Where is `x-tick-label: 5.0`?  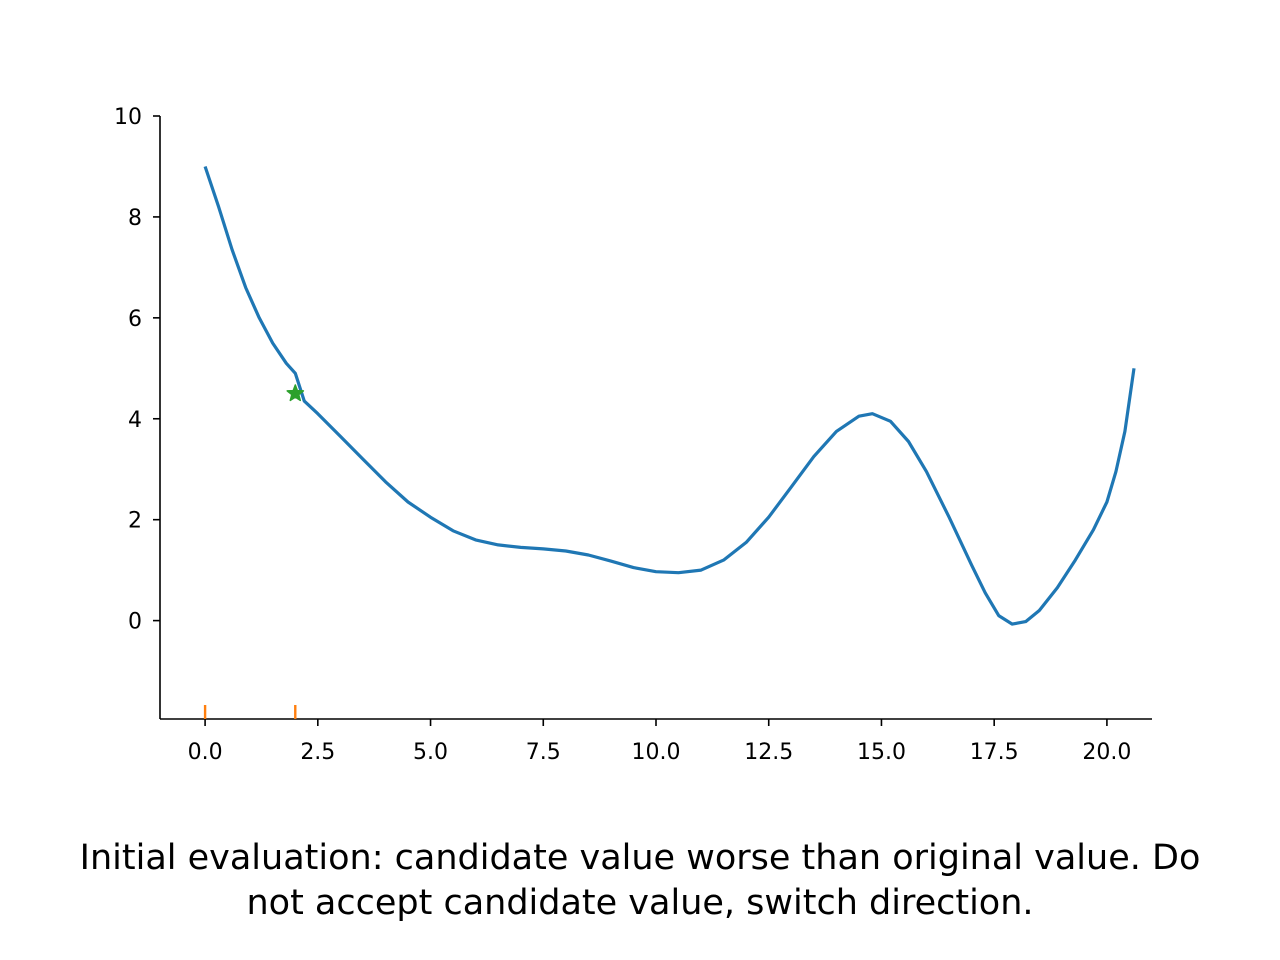 x-tick-label: 5.0 is located at coordinates (430, 752).